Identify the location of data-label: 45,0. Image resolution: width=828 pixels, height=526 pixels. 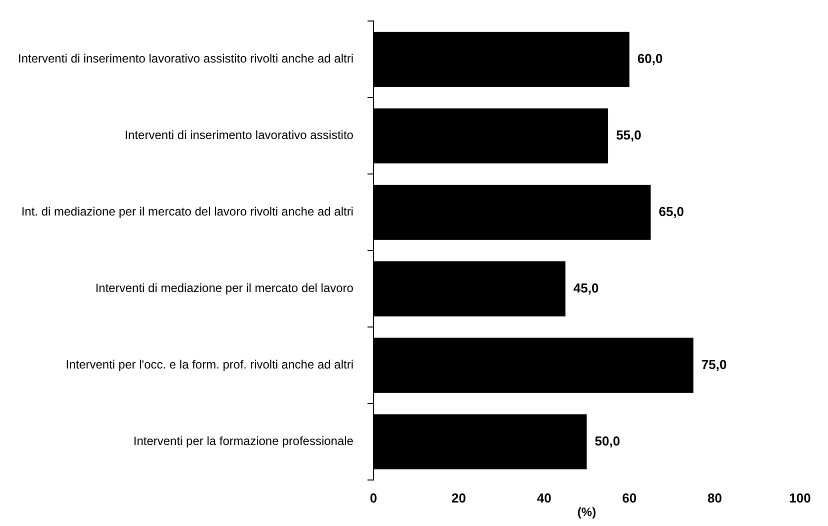
(586, 288).